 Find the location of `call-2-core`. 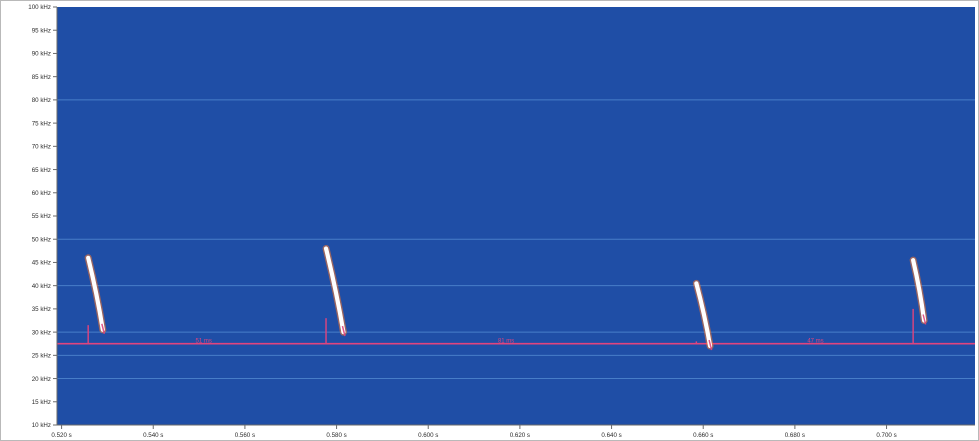

call-2-core is located at coordinates (334, 290).